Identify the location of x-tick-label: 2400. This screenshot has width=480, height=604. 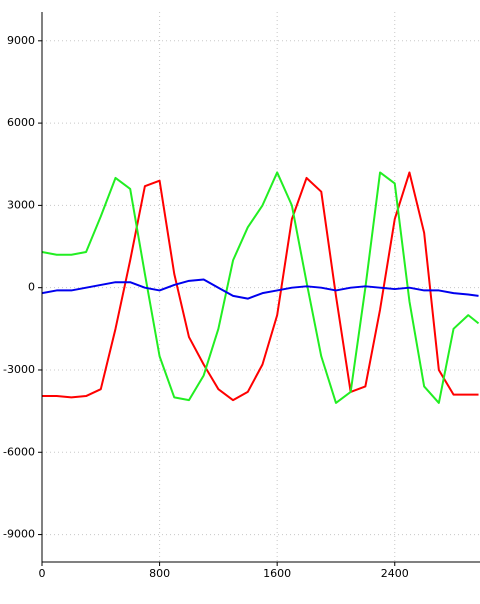
(395, 573).